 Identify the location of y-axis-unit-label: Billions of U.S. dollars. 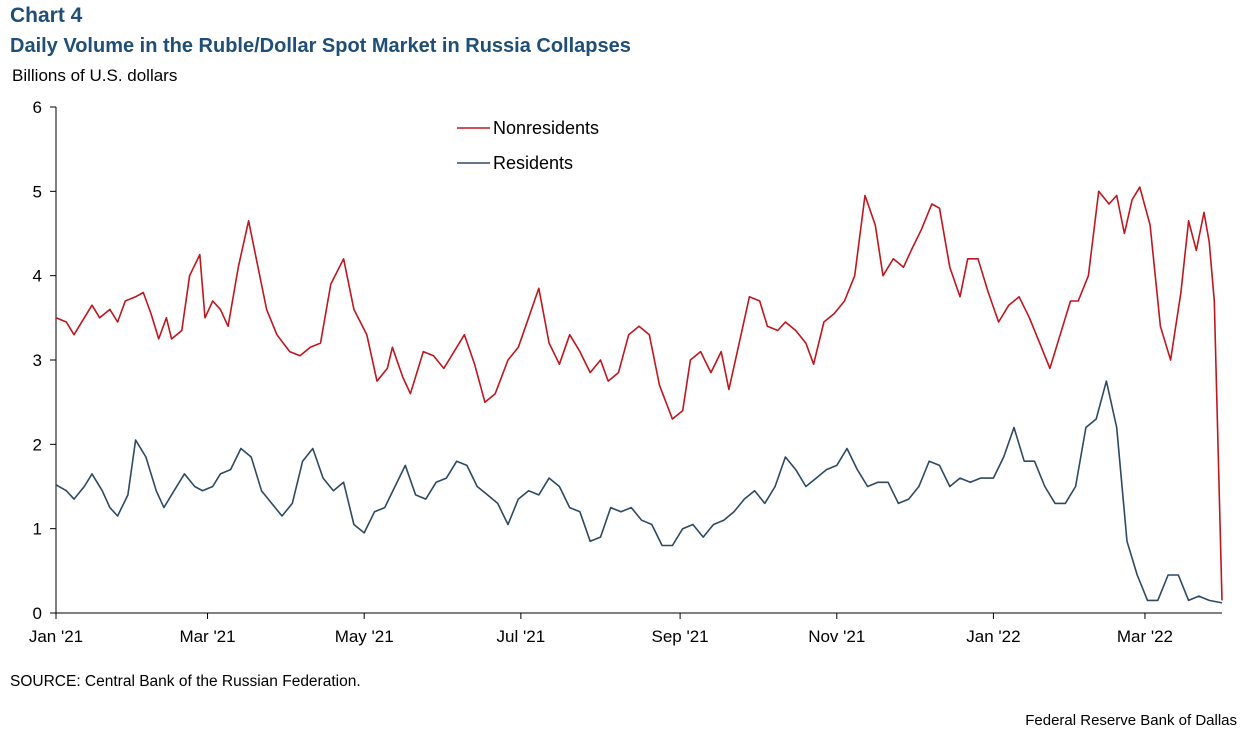
(95, 75).